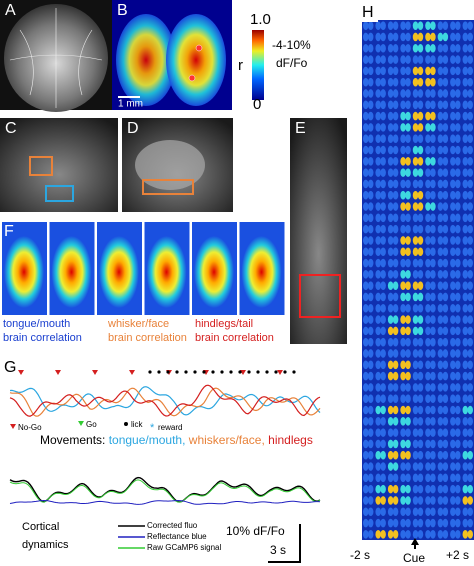 The width and height of the screenshot is (474, 566). I want to click on nogo-marker, so click(243, 372).